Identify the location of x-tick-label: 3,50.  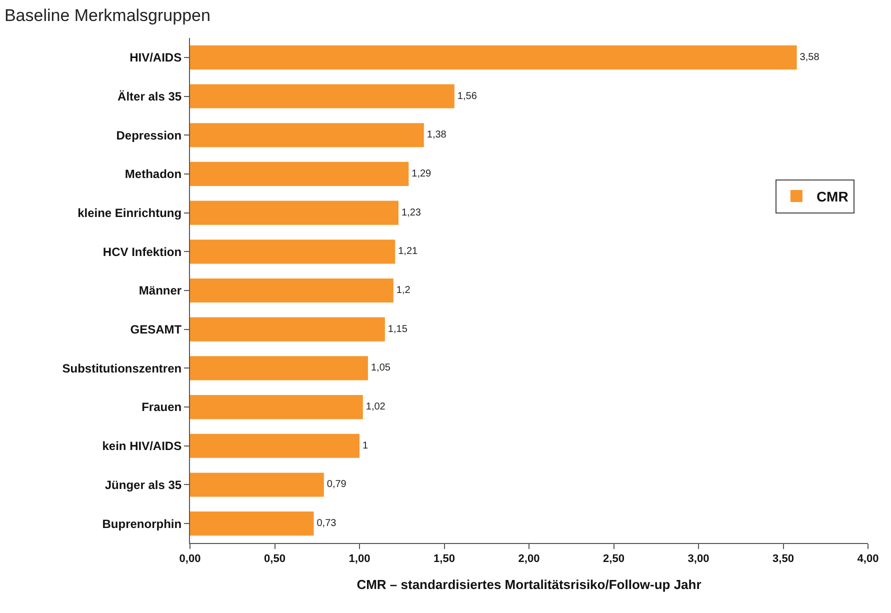
(783, 559).